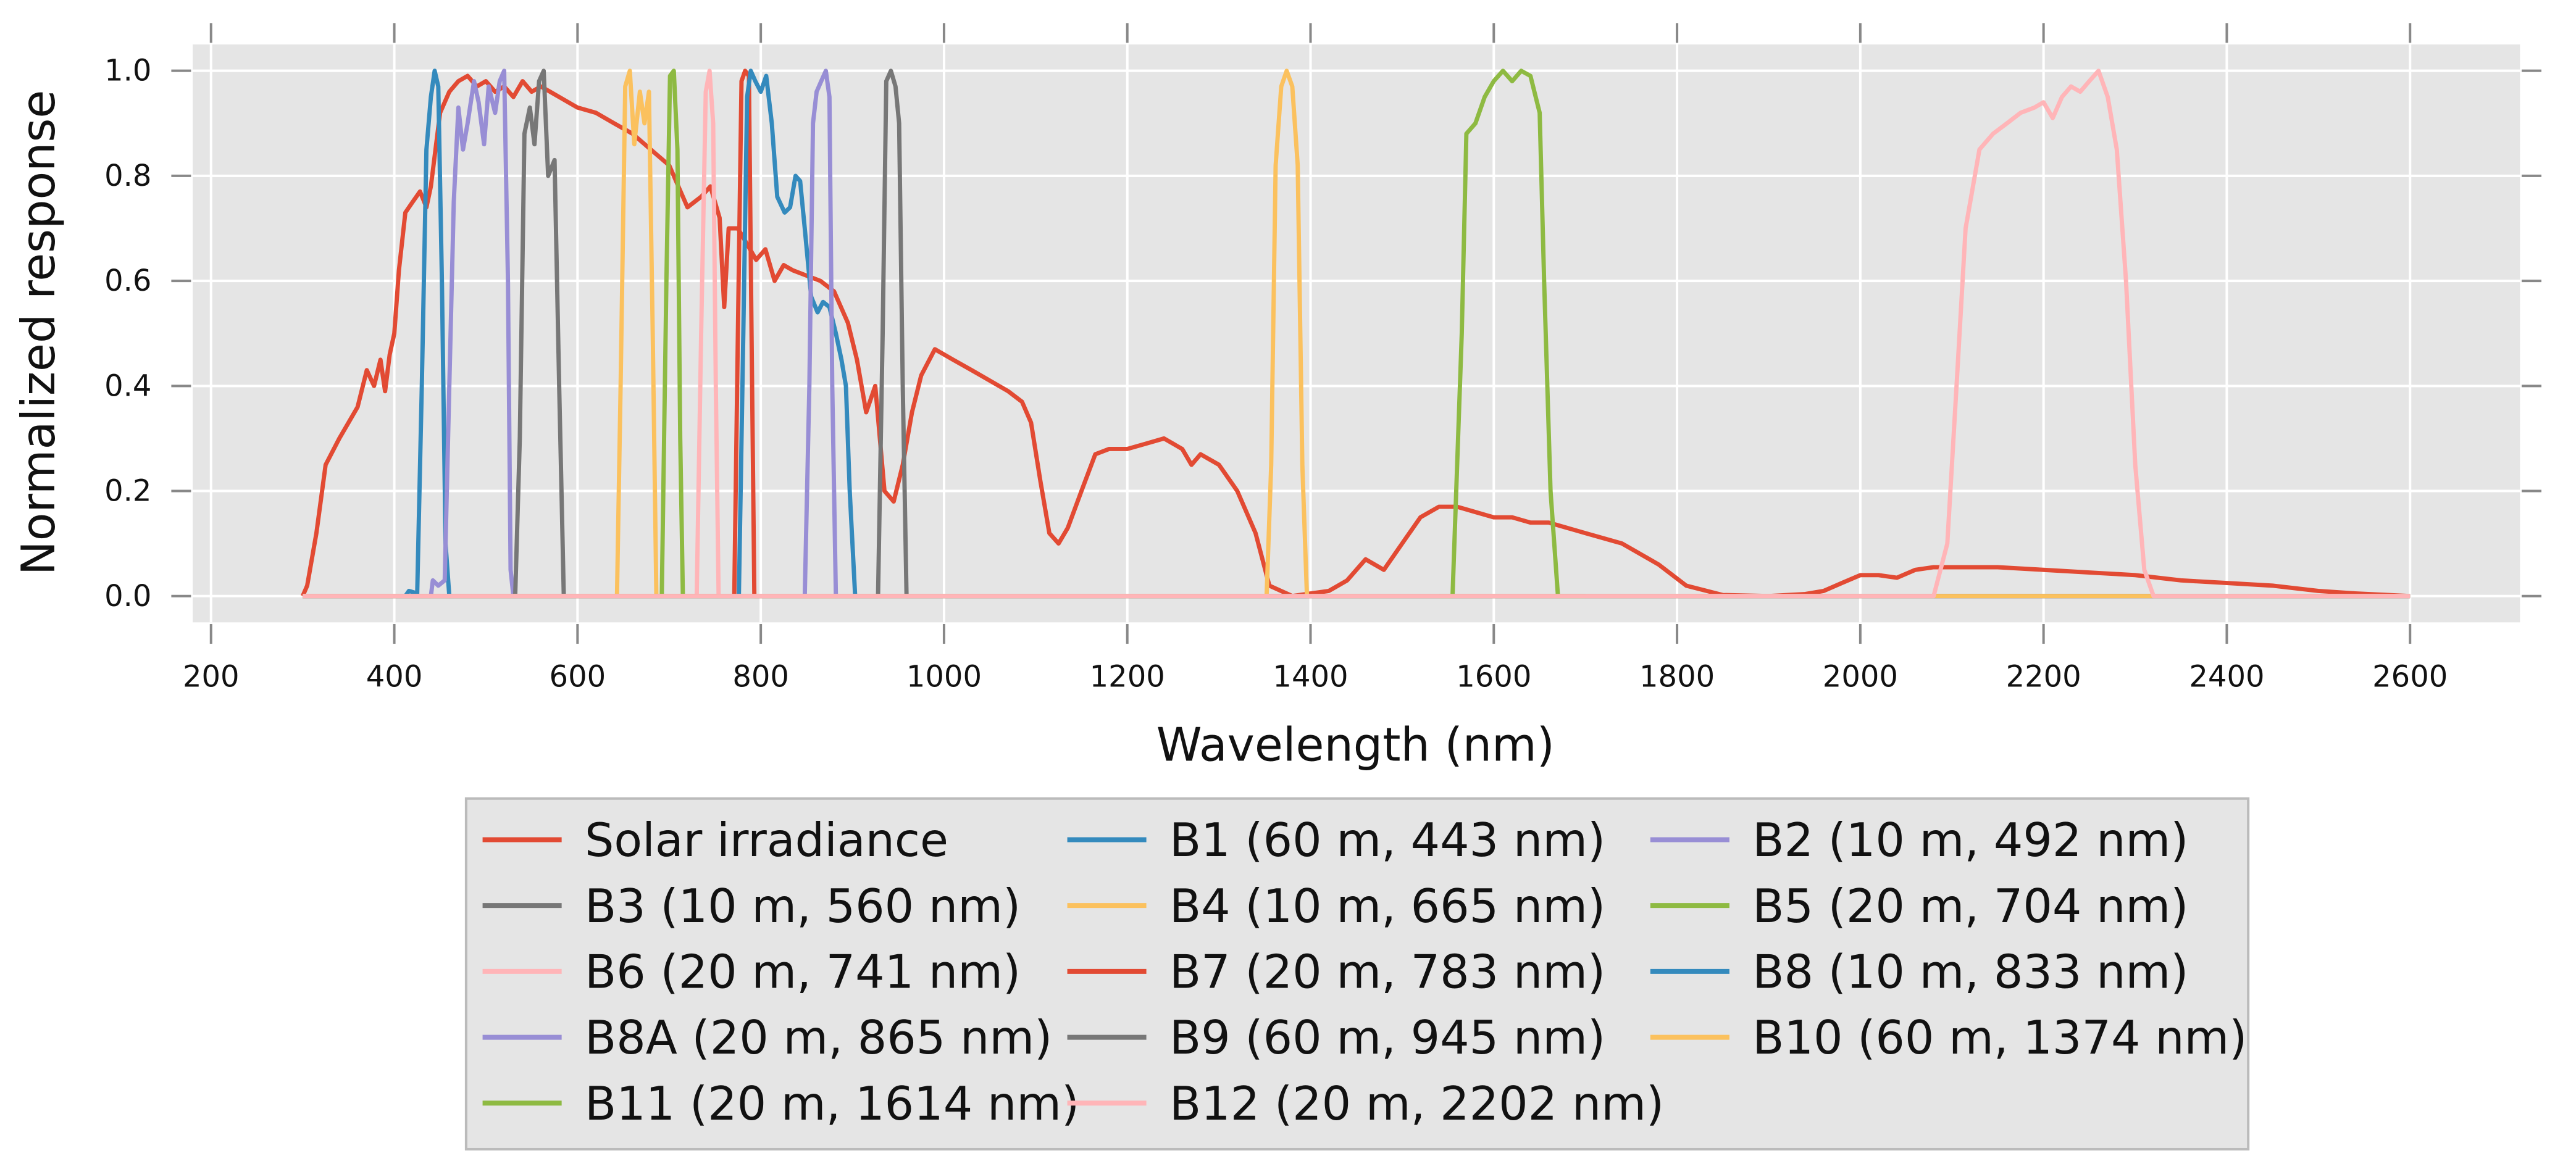 The height and width of the screenshot is (1169, 2576). Describe the element at coordinates (1416, 1104) in the screenshot. I see `legend-label-b12: B12 (20 m, 2202 nm)` at that location.